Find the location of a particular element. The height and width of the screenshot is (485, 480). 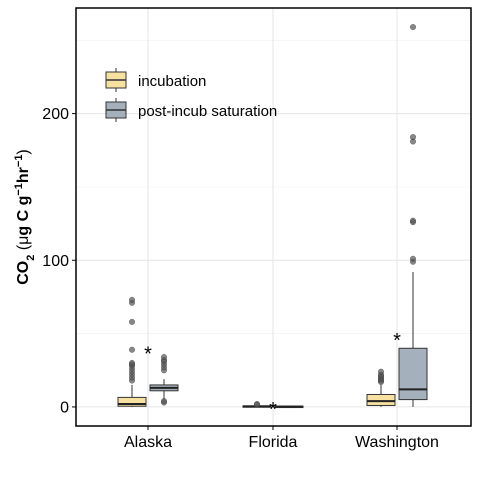

y-axis-label-mu: μ is located at coordinates (23, 240).